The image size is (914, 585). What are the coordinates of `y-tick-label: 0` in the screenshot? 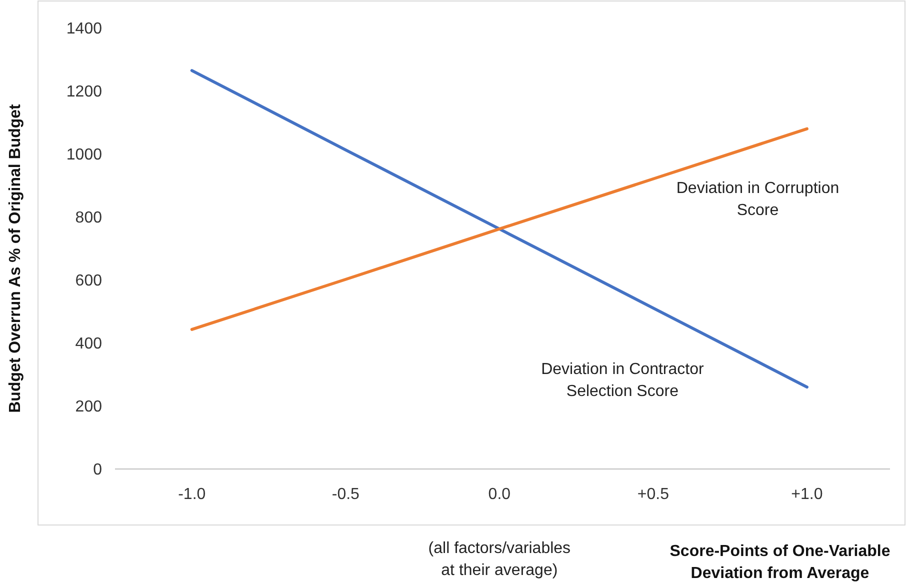 It's located at (97, 470).